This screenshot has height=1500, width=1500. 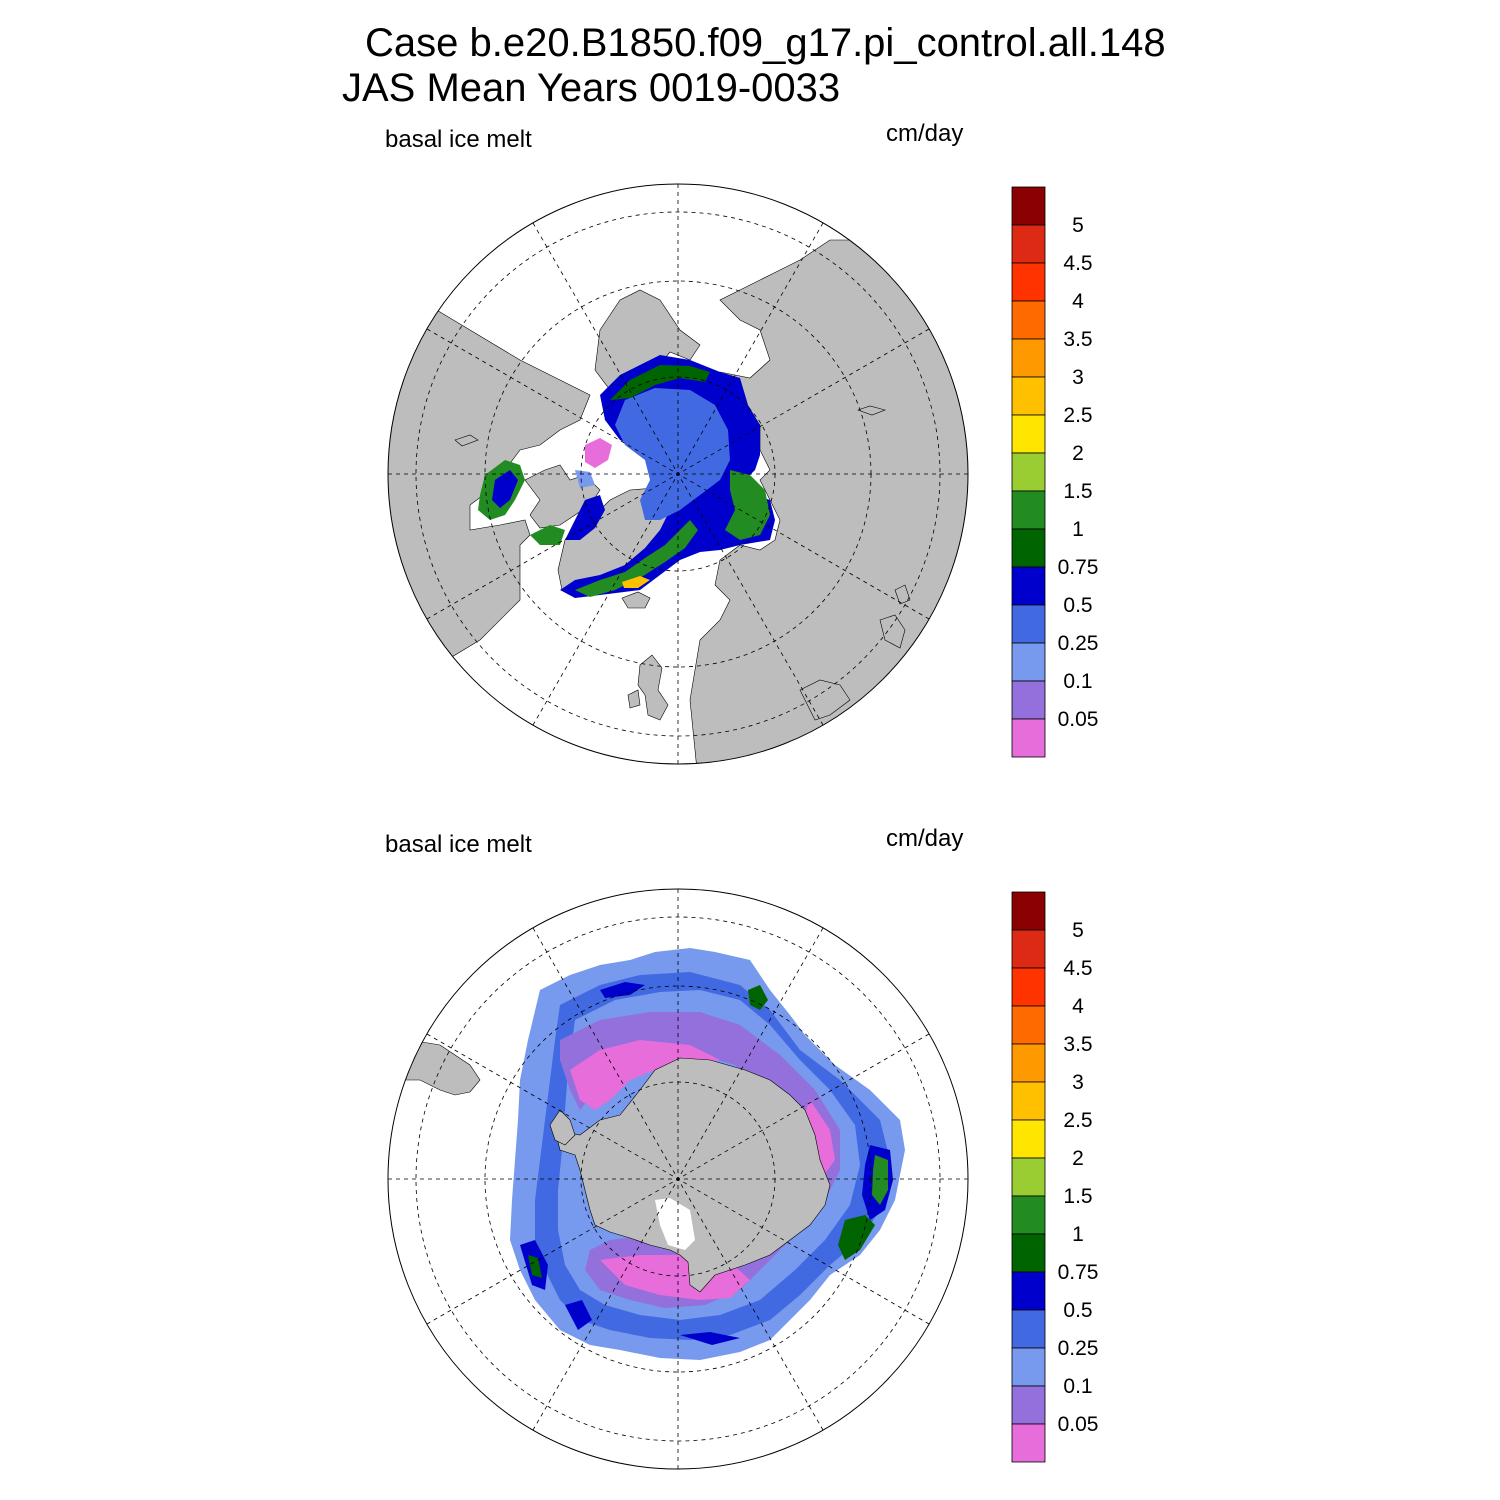 I want to click on south-melt-green-north, so click(x=758, y=997).